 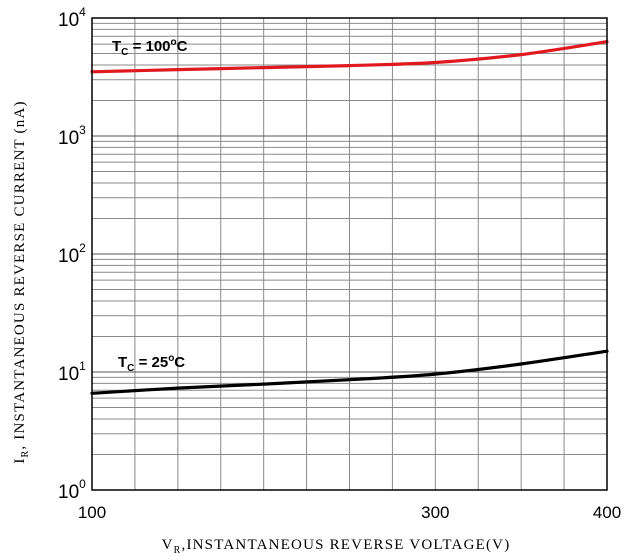 I want to click on y-tick-label: 10¹, so click(x=72, y=372).